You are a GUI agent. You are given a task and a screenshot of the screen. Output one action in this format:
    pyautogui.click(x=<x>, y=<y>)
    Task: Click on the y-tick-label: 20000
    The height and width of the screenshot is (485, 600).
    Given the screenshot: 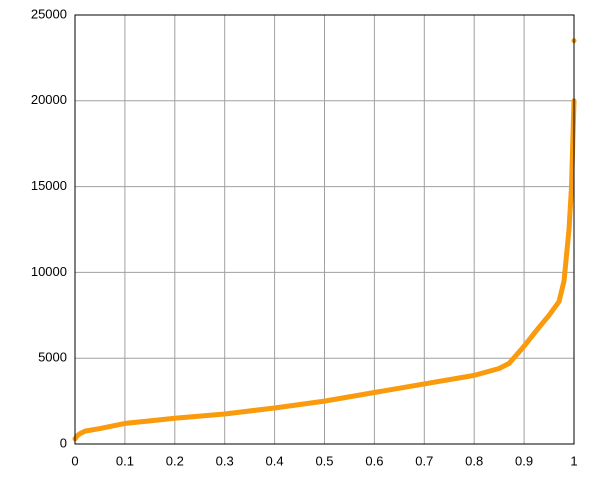 What is the action you would take?
    pyautogui.click(x=49, y=99)
    